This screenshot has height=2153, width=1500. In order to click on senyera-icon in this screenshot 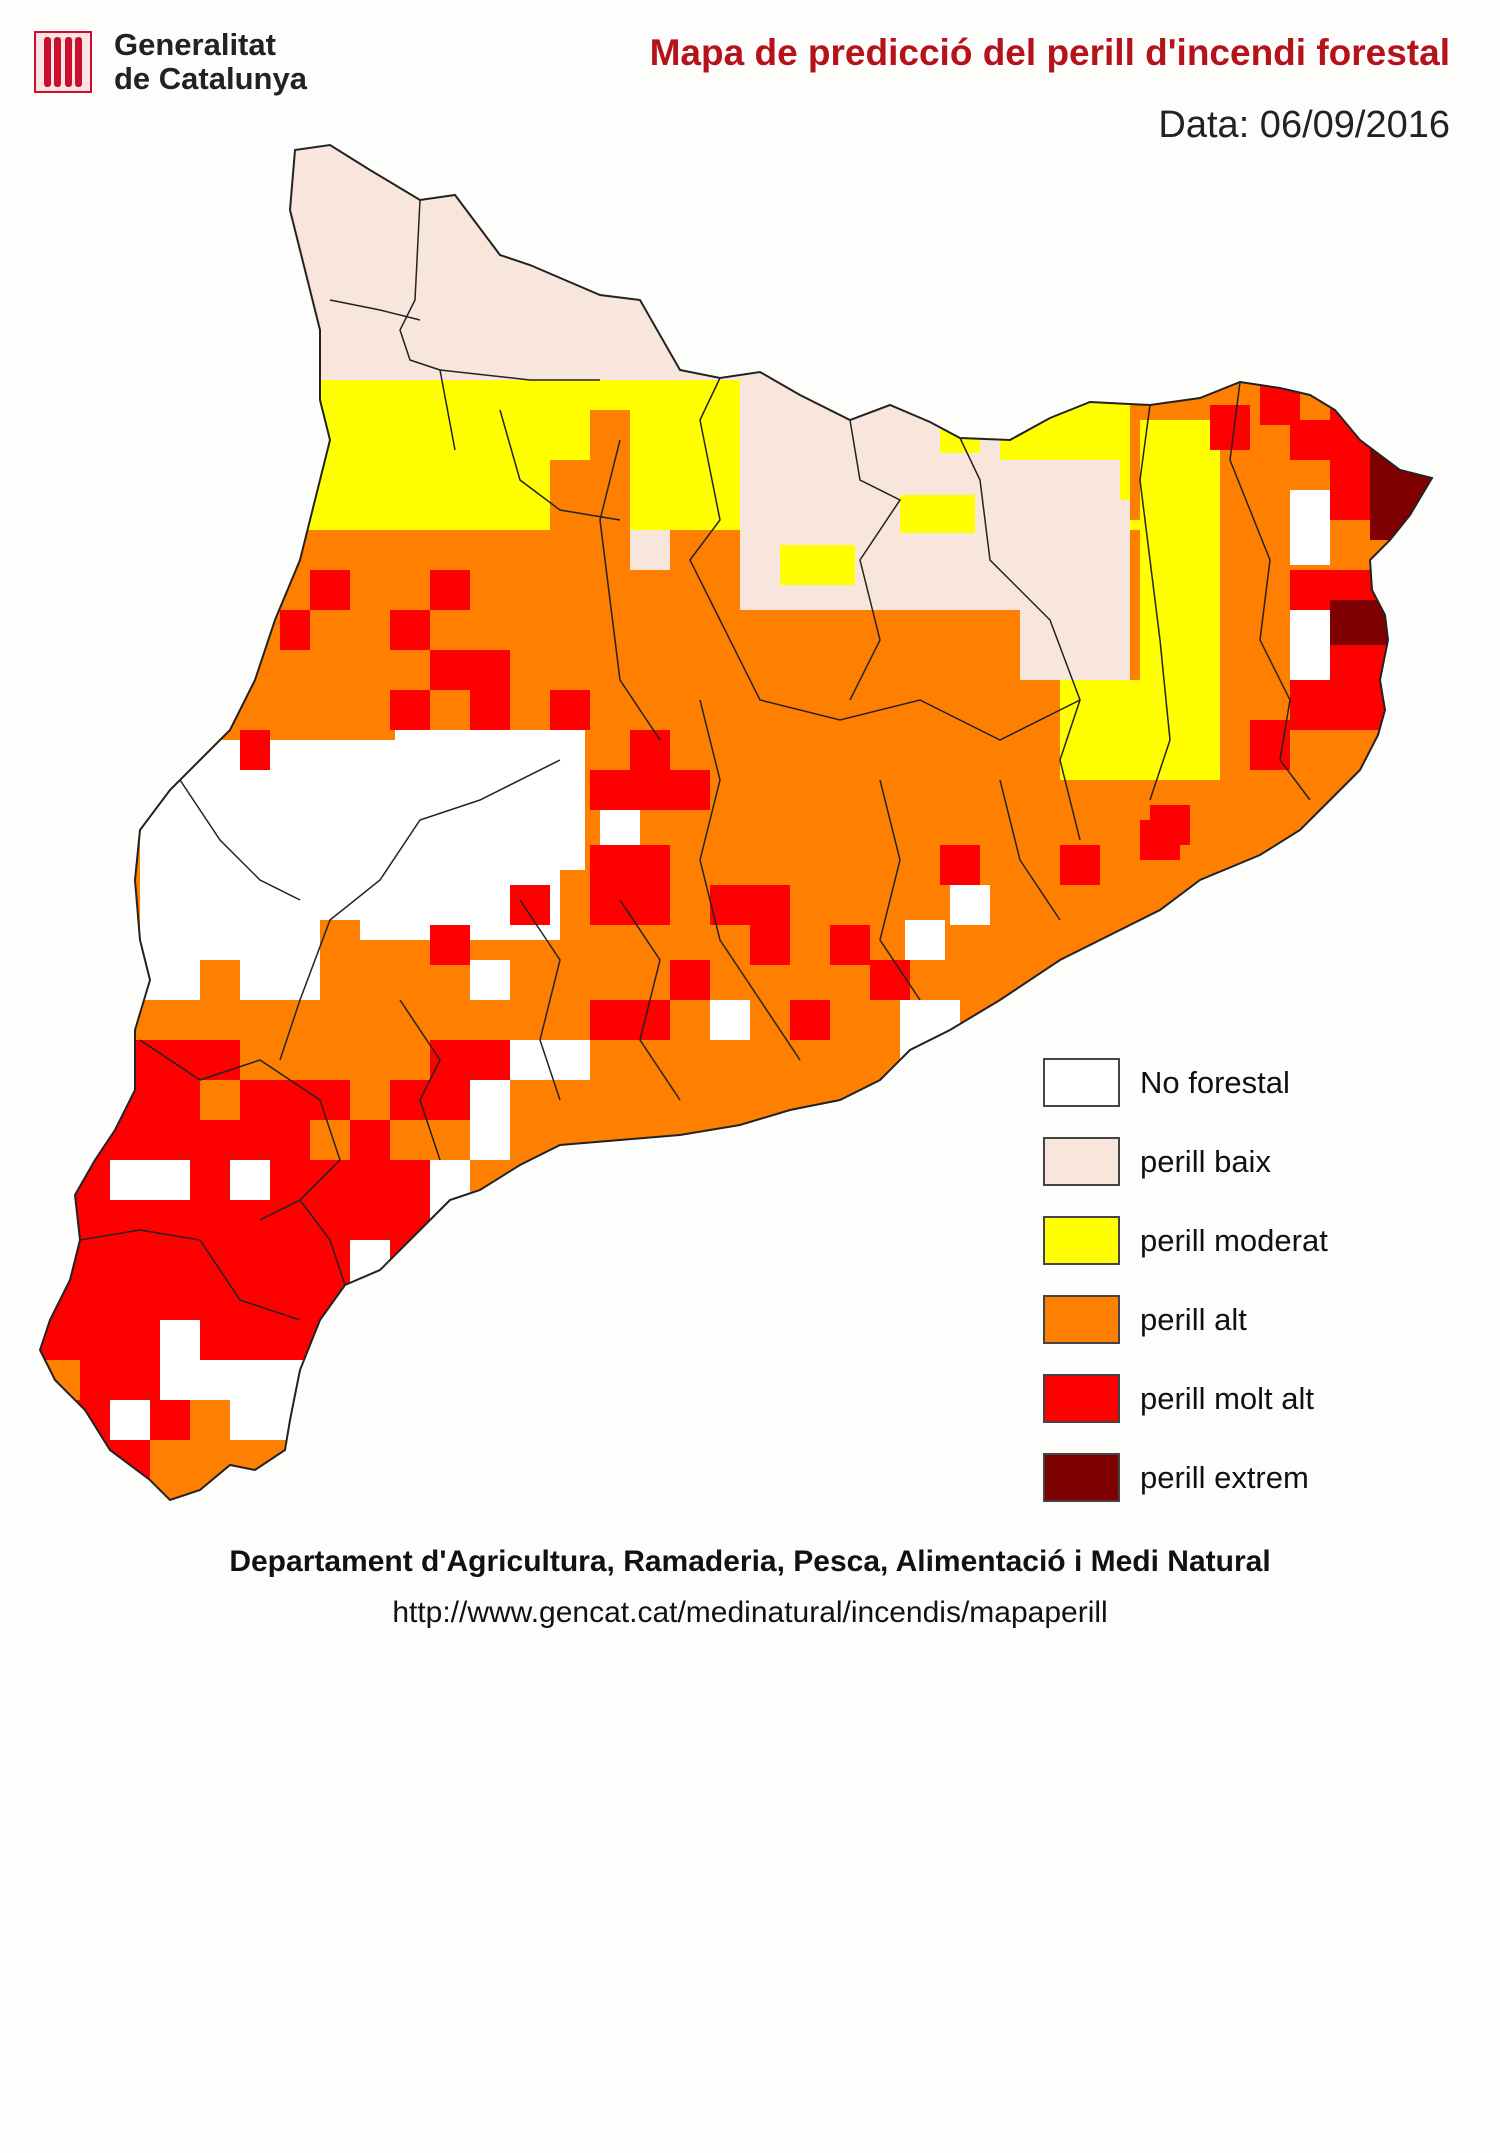, I will do `click(63, 62)`.